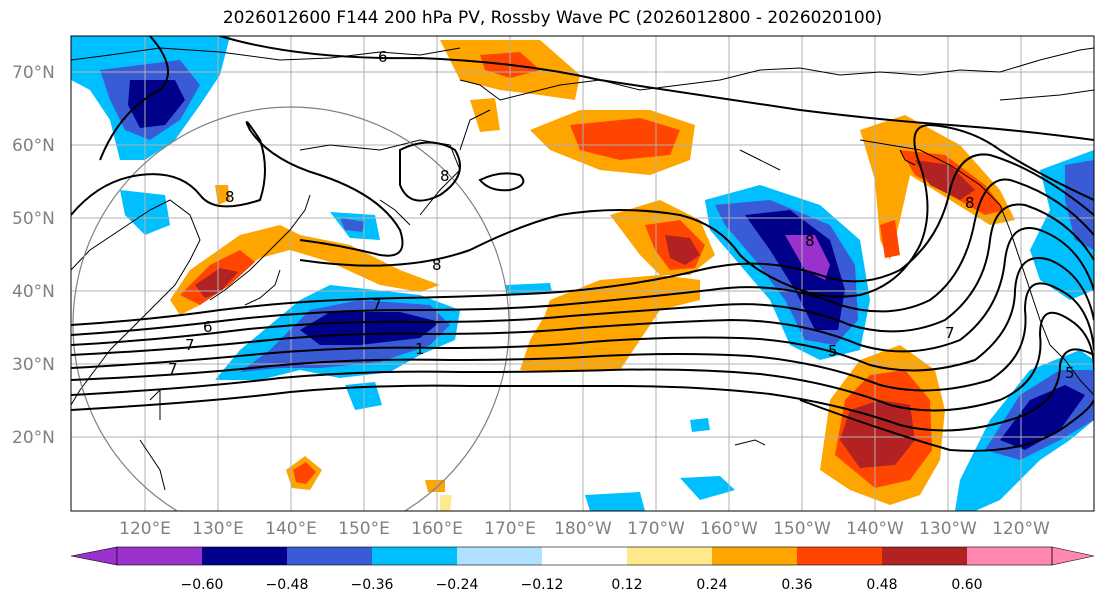 The image size is (1105, 604). I want to click on lon-label: 180°W, so click(583, 529).